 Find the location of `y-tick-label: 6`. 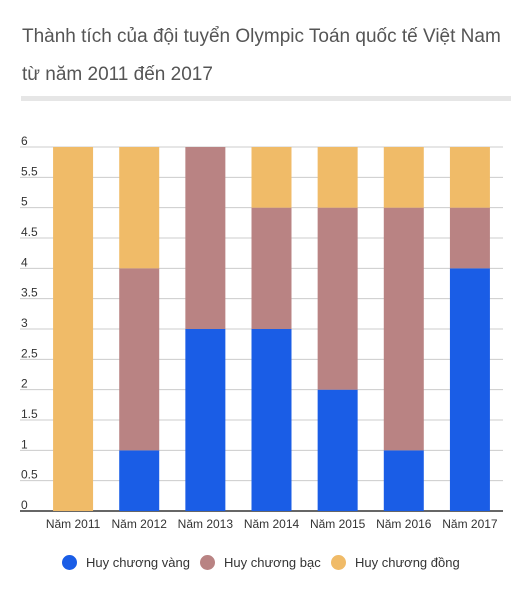

y-tick-label: 6 is located at coordinates (24, 141).